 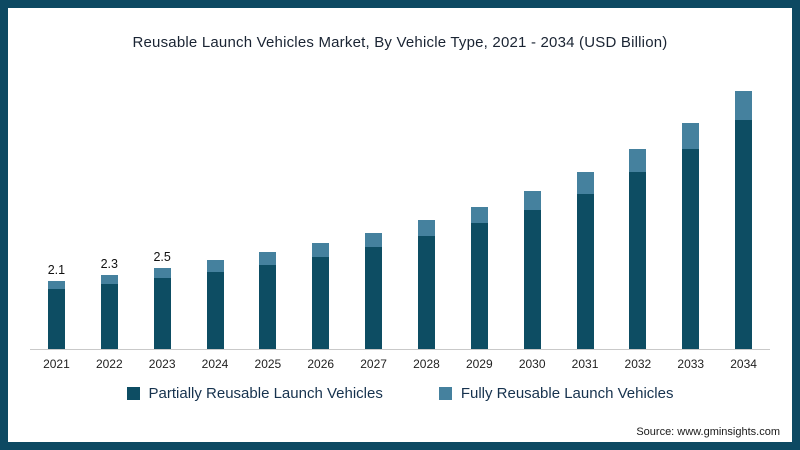 What do you see at coordinates (265, 393) in the screenshot?
I see `legend-label-partially: Partially Reusable Launch Vehicles` at bounding box center [265, 393].